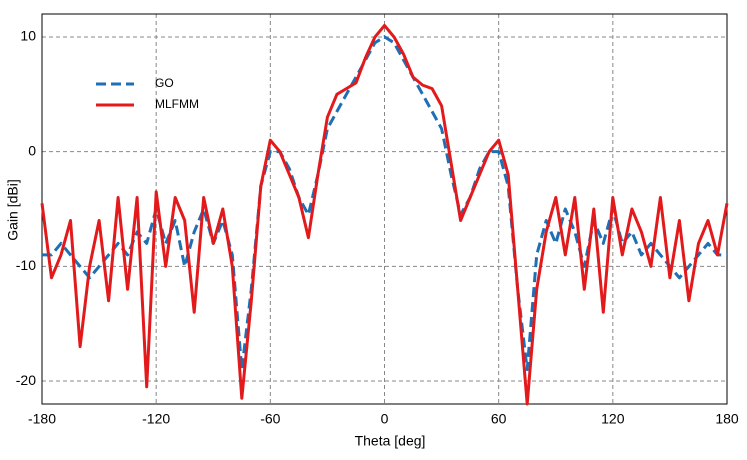  I want to click on x-tick-label: 180, so click(727, 419).